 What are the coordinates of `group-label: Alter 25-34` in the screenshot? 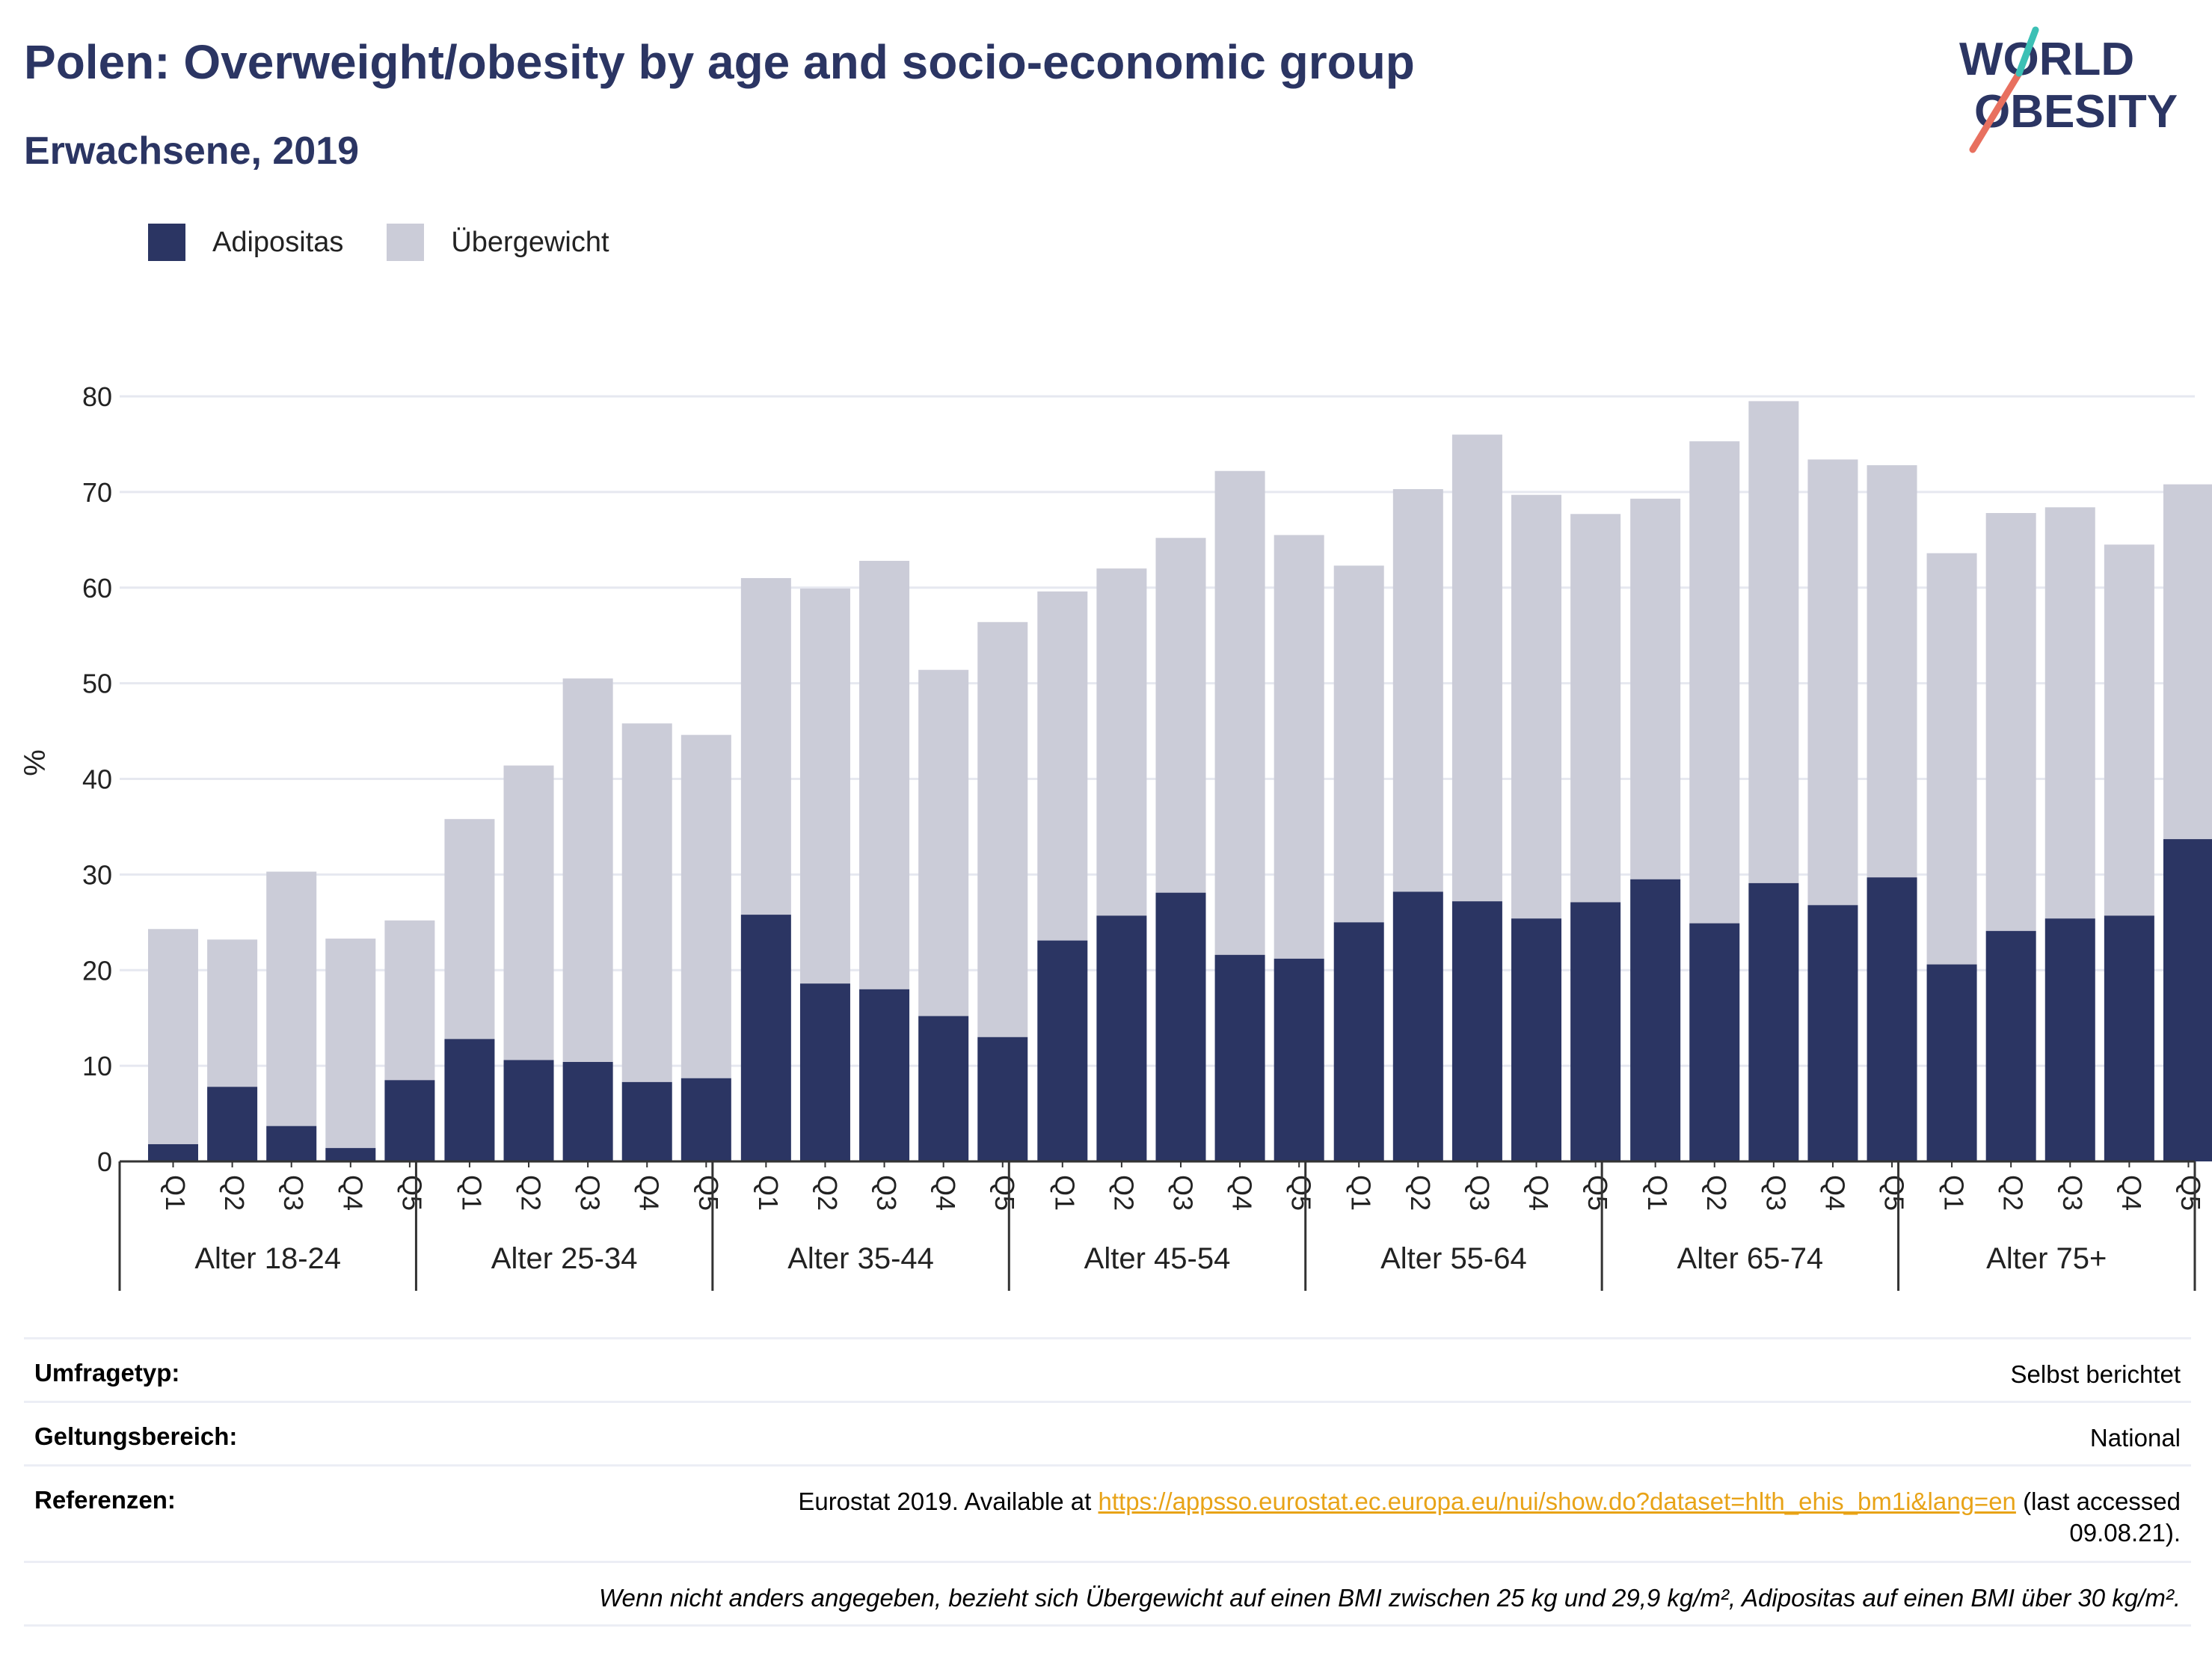 It's located at (564, 1258).